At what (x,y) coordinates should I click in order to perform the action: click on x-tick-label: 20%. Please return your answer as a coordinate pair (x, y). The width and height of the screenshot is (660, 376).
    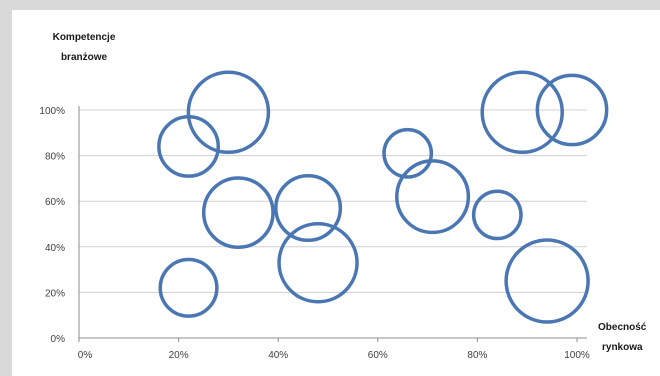
    Looking at the image, I should click on (179, 355).